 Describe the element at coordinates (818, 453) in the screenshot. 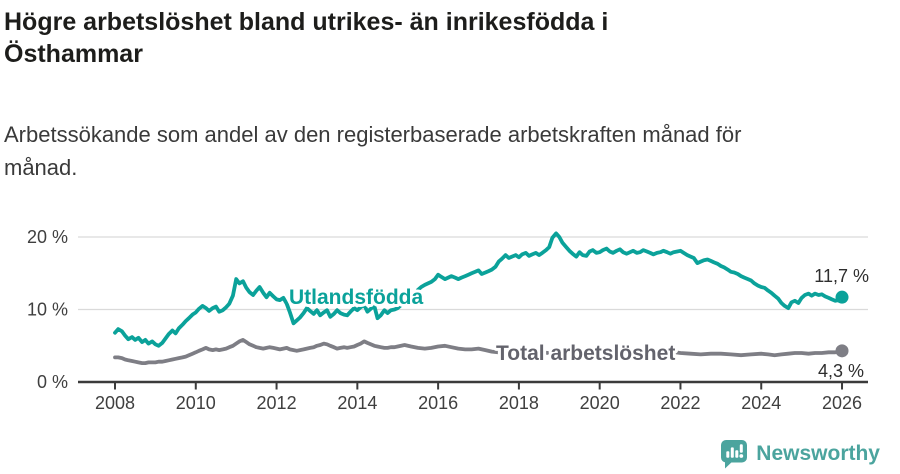

I see `newsworthy-brand-name: Newsworthy` at that location.